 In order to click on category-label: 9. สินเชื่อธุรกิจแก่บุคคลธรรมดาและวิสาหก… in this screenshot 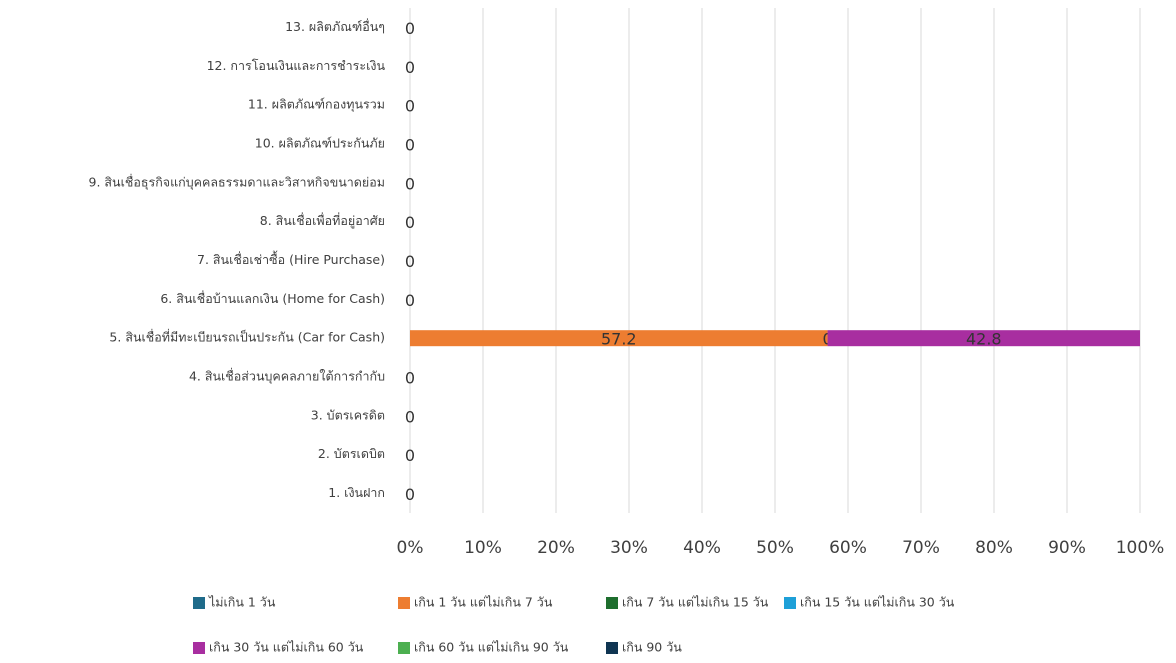, I will do `click(237, 181)`.